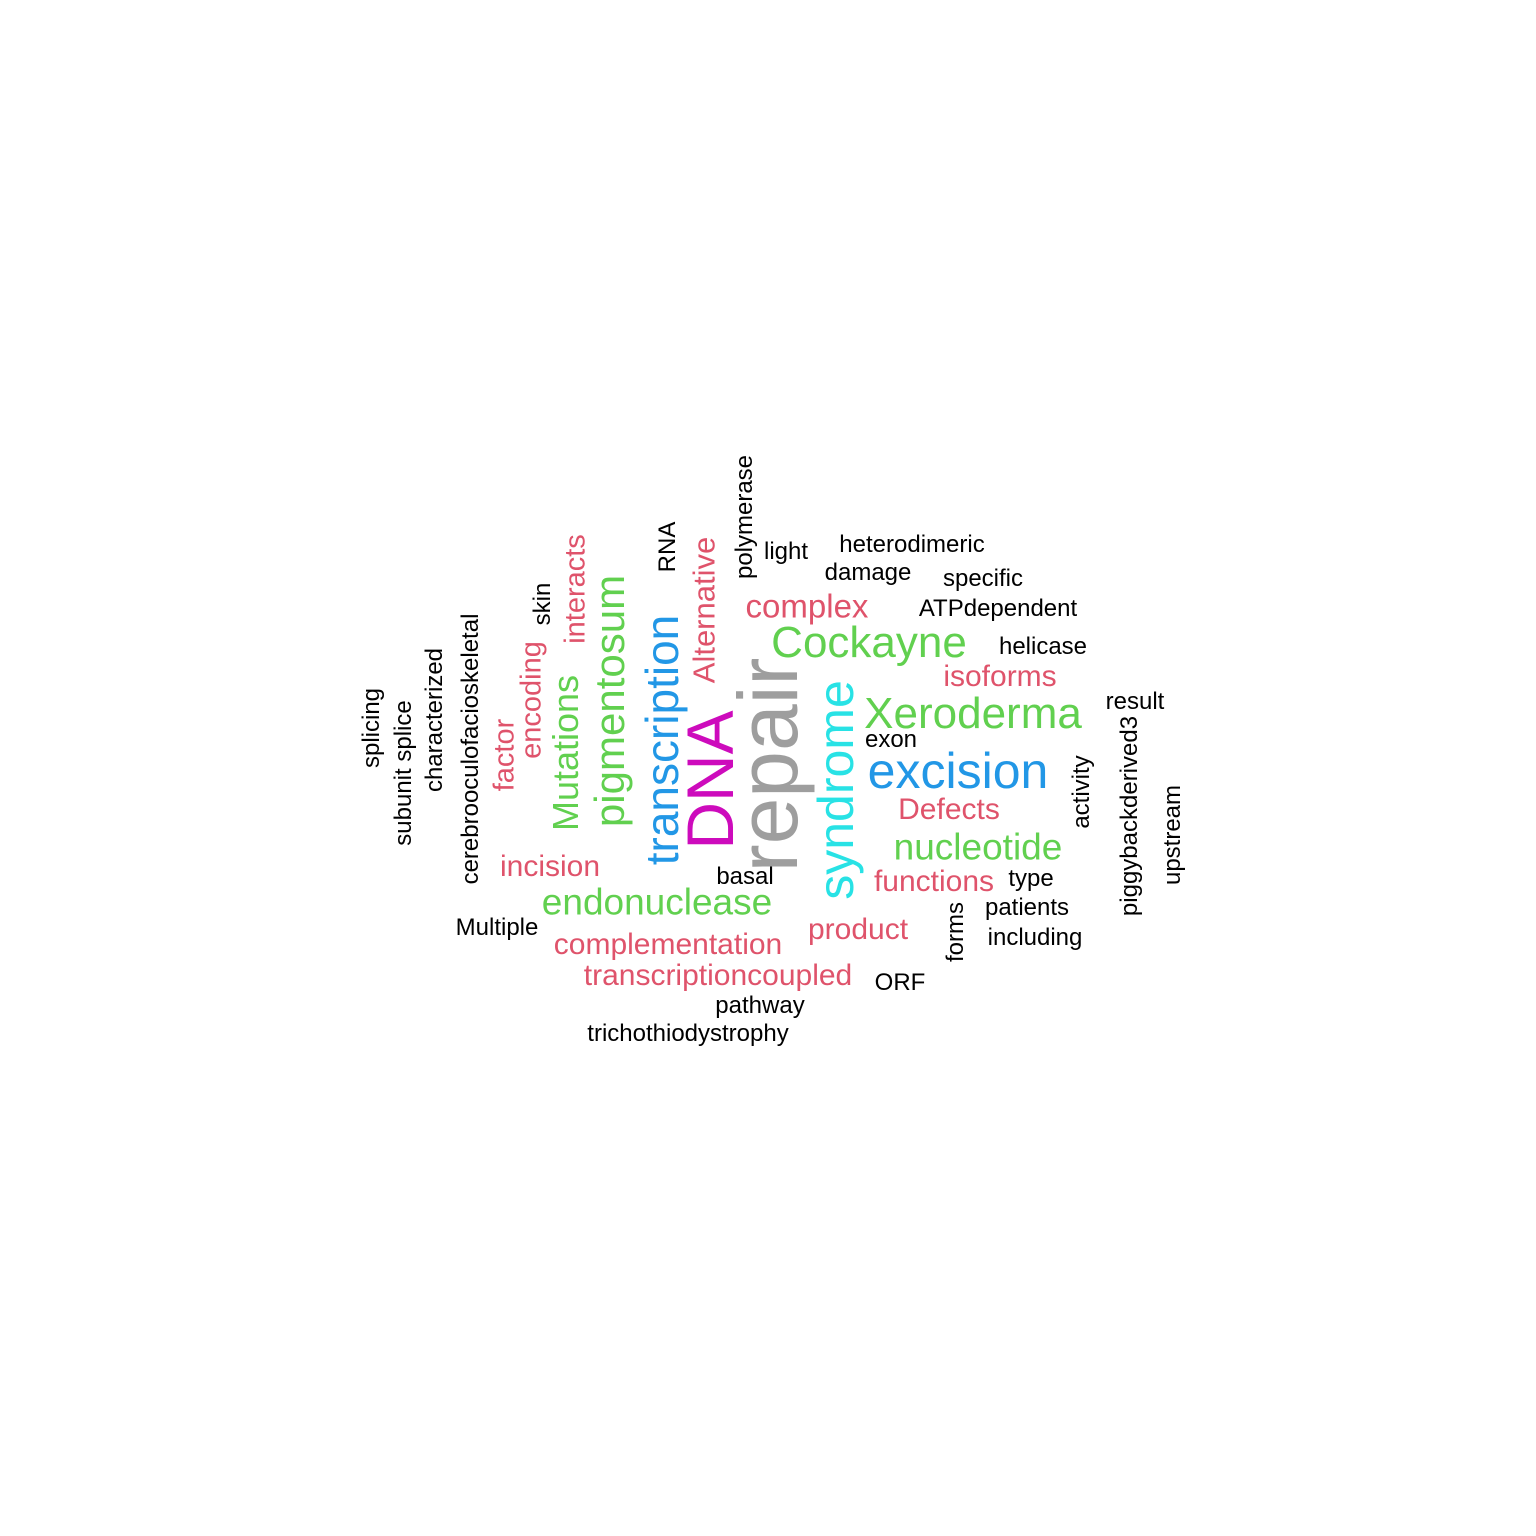  What do you see at coordinates (868, 572) in the screenshot?
I see `word-damage: damage` at bounding box center [868, 572].